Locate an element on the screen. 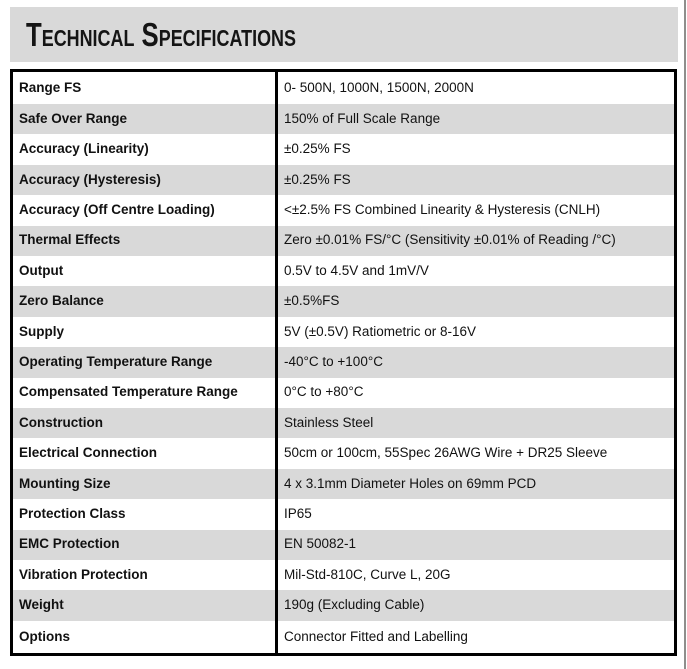  table-row: Construction Stainless Steel is located at coordinates (343, 423).